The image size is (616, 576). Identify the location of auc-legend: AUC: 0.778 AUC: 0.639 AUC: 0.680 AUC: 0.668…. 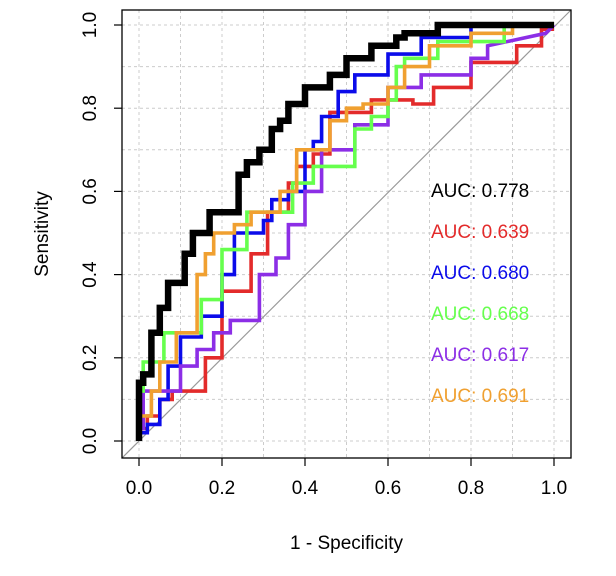
(480, 294).